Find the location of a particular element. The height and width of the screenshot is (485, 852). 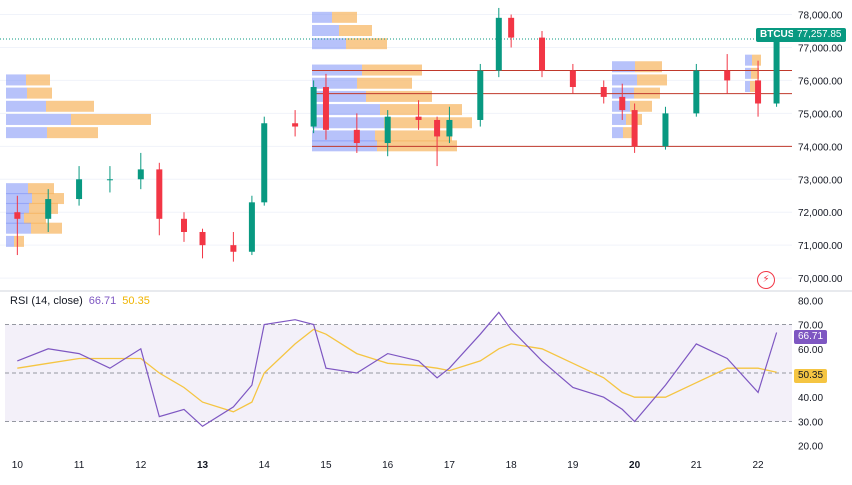

time-tick-label: 20 is located at coordinates (635, 465).